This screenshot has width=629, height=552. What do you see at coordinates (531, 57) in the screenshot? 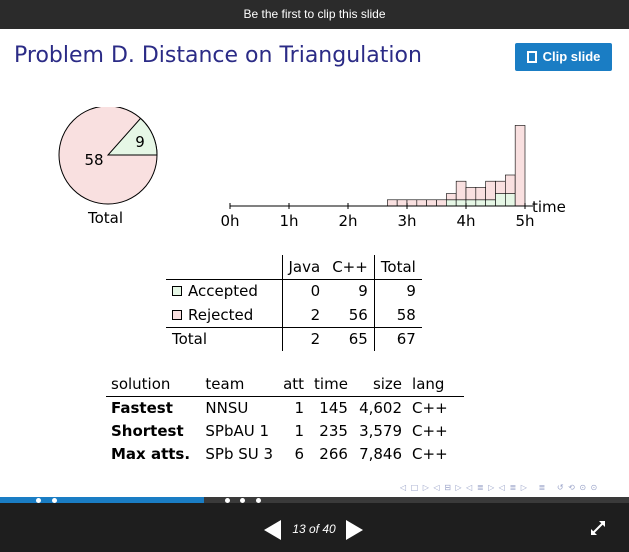
I see `clip-icon` at bounding box center [531, 57].